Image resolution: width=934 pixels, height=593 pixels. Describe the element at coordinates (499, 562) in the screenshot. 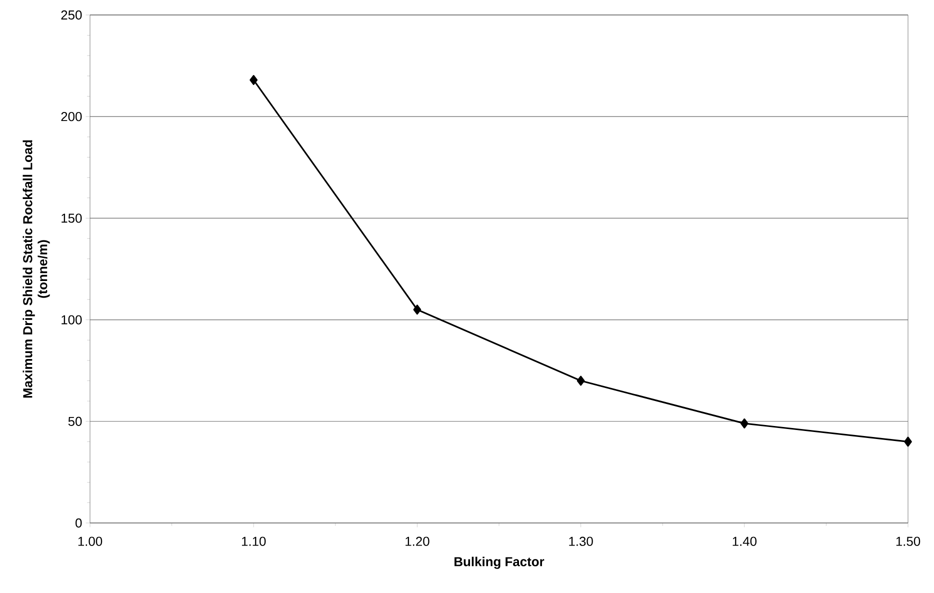

I see `x-axis-title: Bulking Factor` at that location.